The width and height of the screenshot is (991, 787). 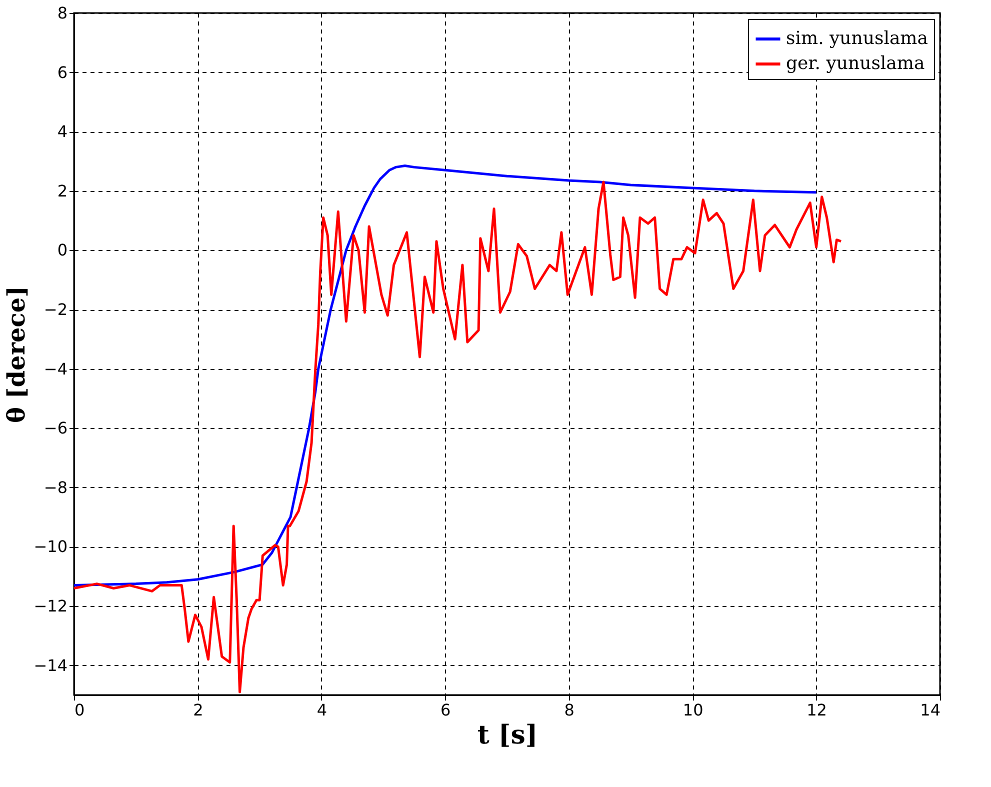 What do you see at coordinates (445, 710) in the screenshot?
I see `x-tick-label: 6` at bounding box center [445, 710].